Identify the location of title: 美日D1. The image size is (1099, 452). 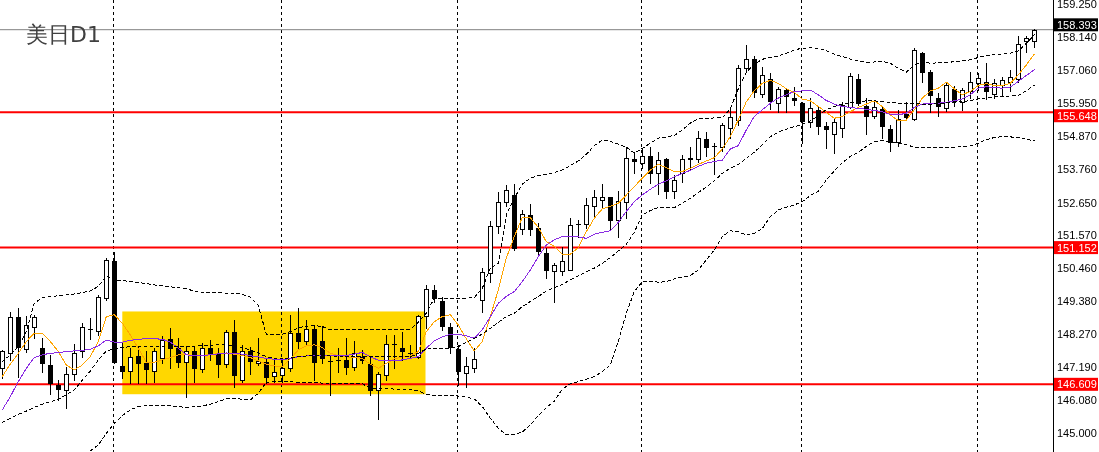
(63, 34).